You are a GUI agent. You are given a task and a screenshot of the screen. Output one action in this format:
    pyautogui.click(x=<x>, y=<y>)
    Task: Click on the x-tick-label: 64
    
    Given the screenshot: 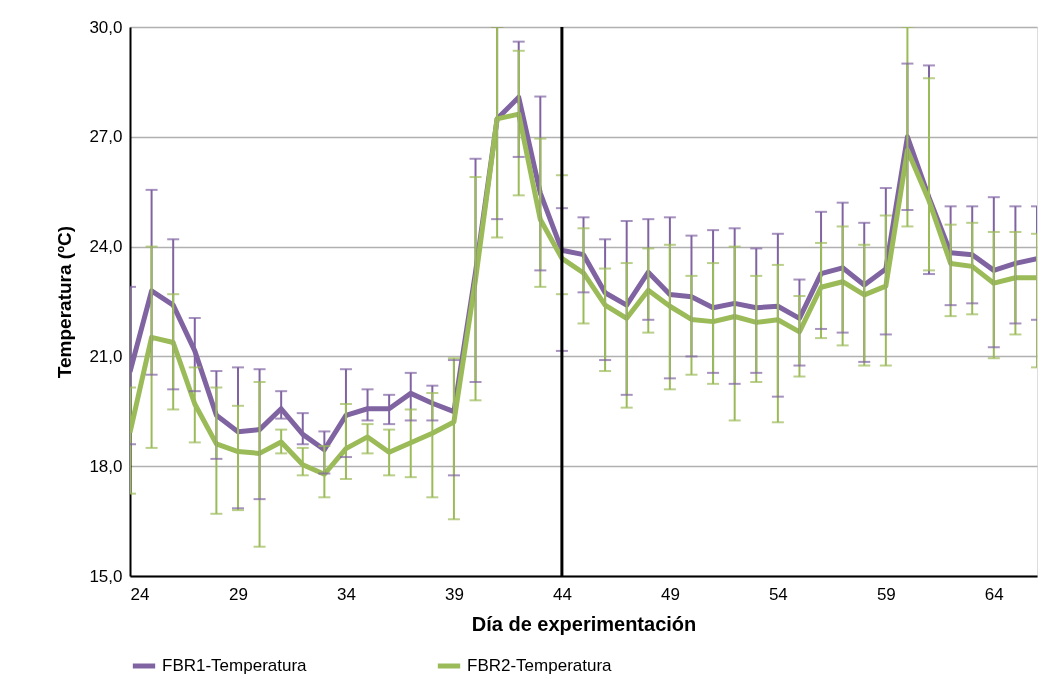 What is the action you would take?
    pyautogui.click(x=994, y=594)
    